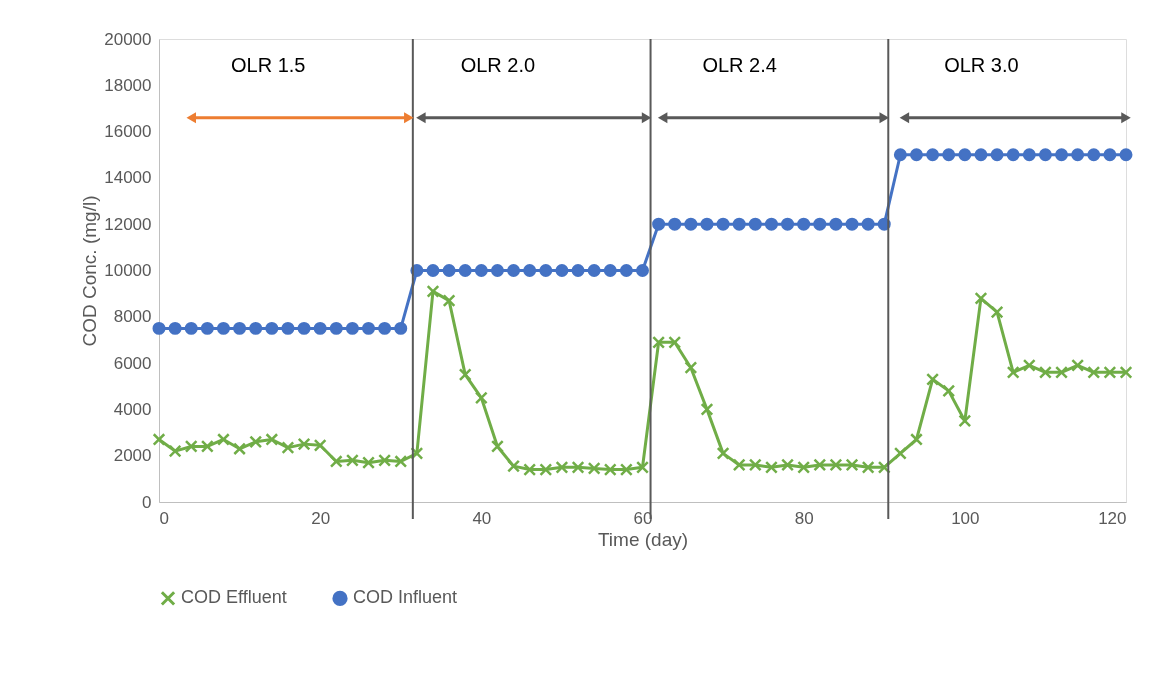 The height and width of the screenshot is (675, 1153). Describe the element at coordinates (128, 270) in the screenshot. I see `y-tick-label: 10000` at that location.